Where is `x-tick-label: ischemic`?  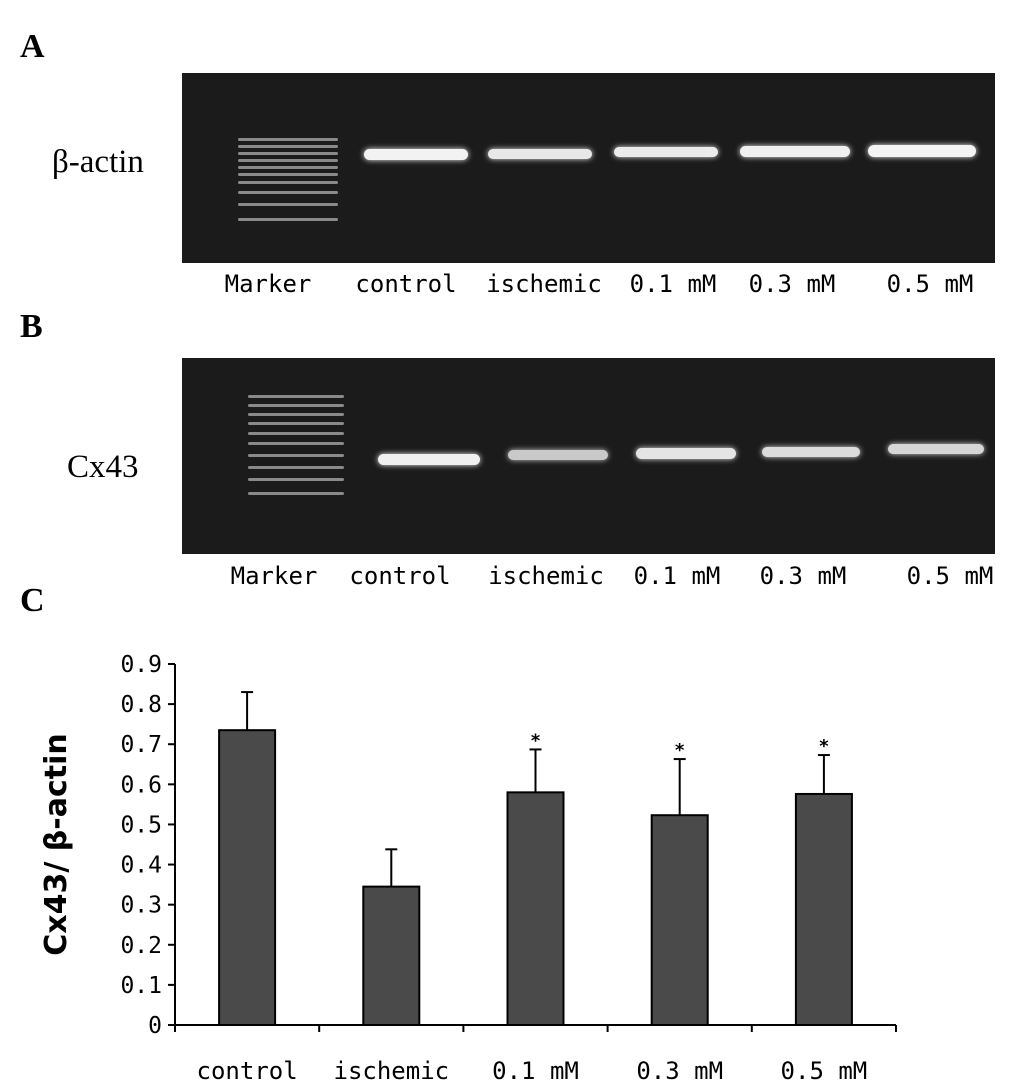 x-tick-label: ischemic is located at coordinates (392, 1071).